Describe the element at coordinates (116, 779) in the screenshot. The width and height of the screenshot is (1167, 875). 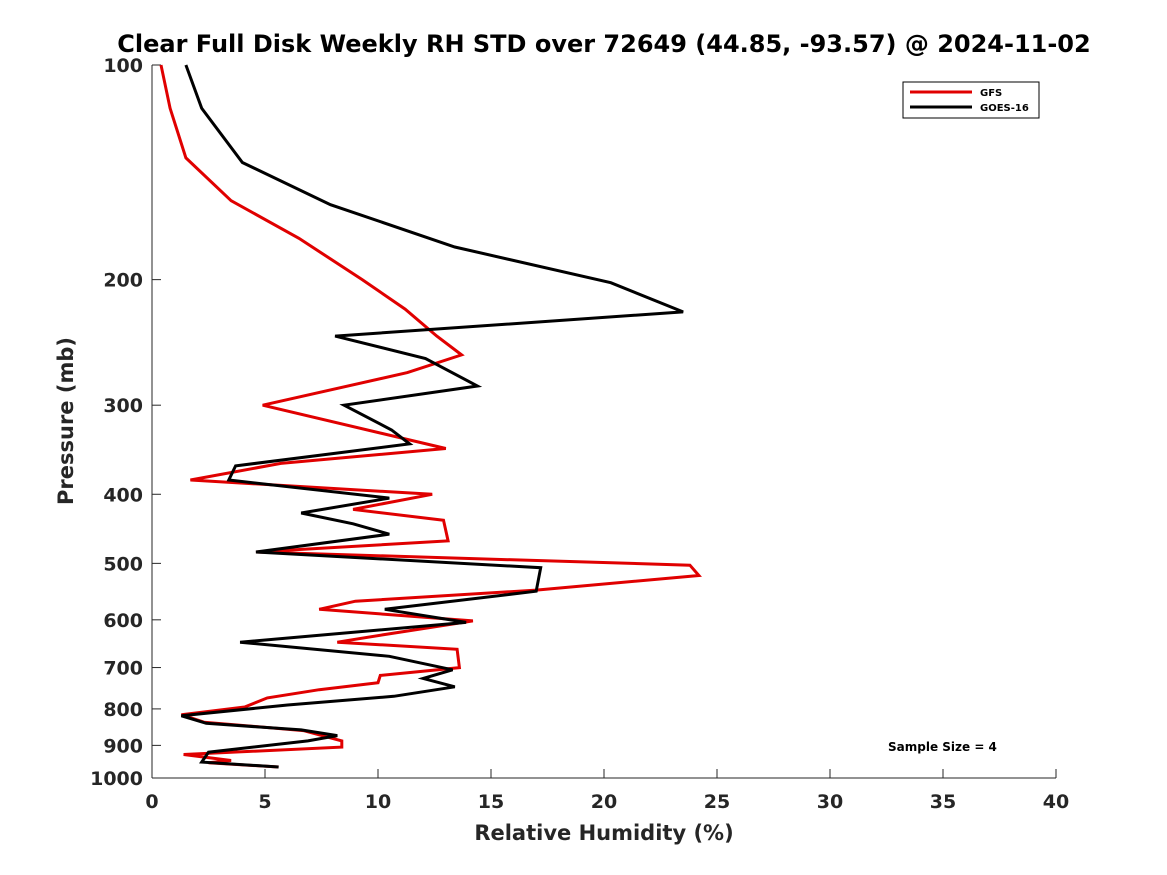
I see `y-tick-label: 1000` at that location.